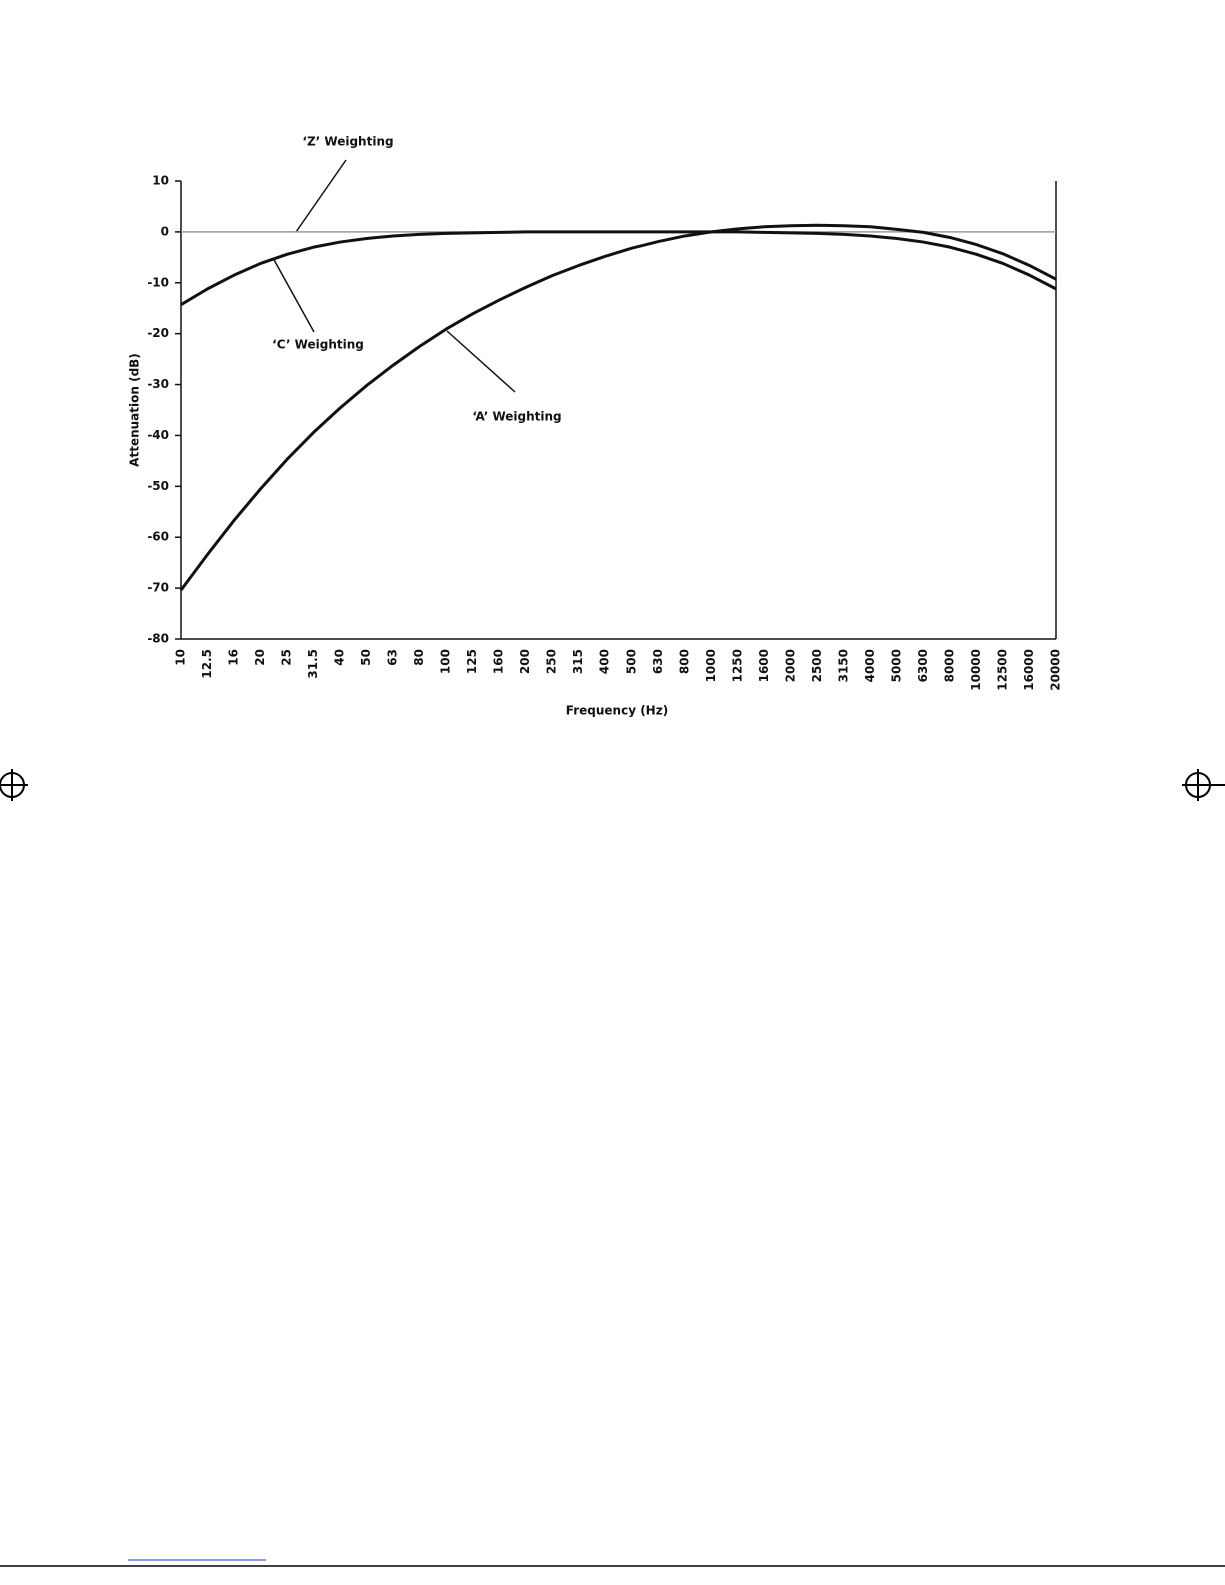 This screenshot has height=1585, width=1225. What do you see at coordinates (419, 657) in the screenshot?
I see `x-tick-label: 80` at bounding box center [419, 657].